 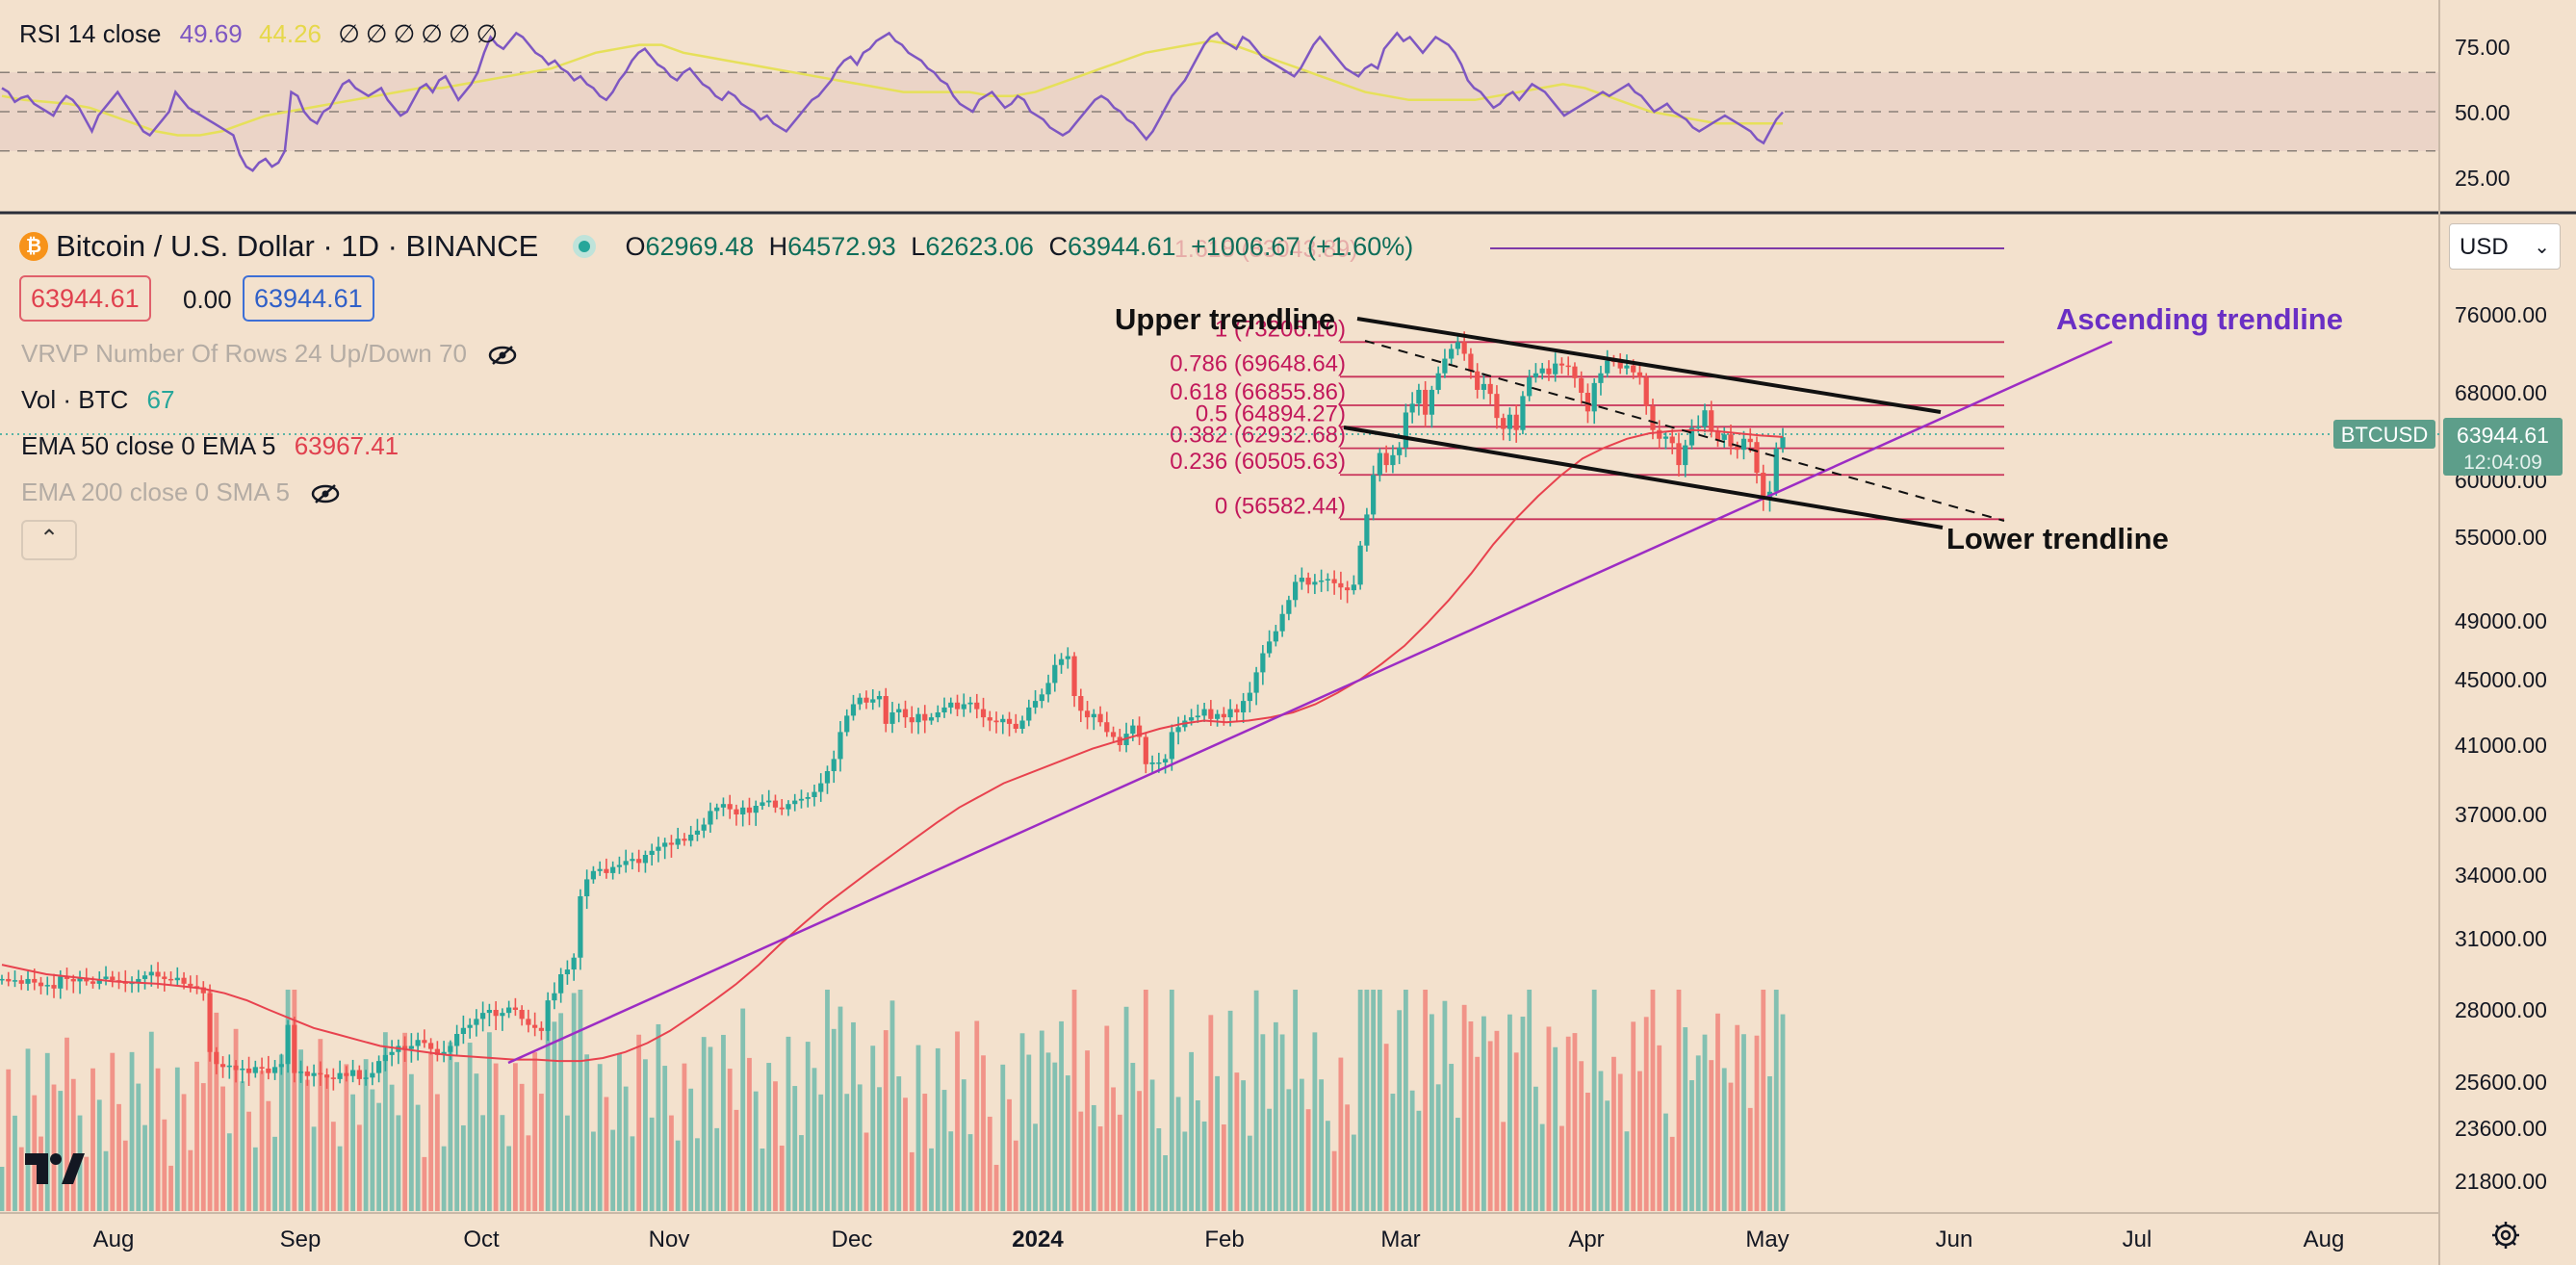 What do you see at coordinates (2505, 246) in the screenshot?
I see `currency-select: USD ⌄` at bounding box center [2505, 246].